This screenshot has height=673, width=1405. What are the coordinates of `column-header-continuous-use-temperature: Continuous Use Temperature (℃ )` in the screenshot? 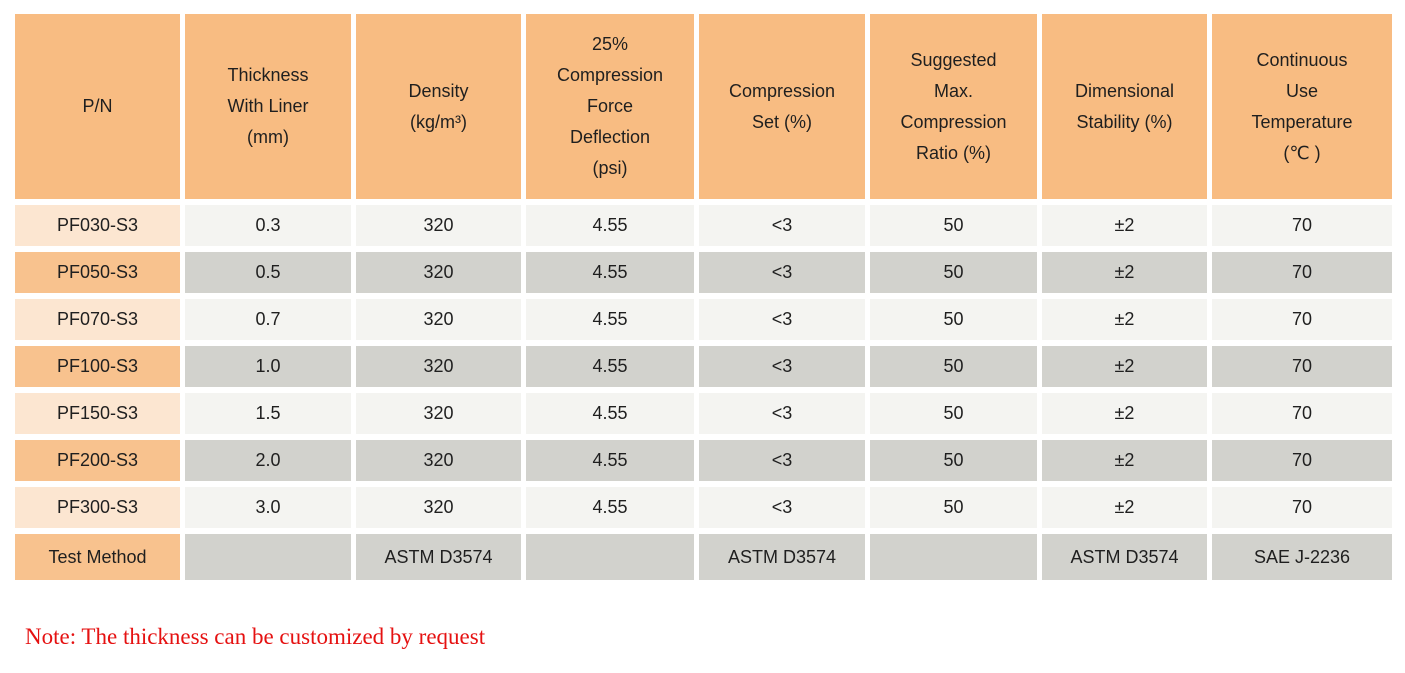 It's located at (1302, 106).